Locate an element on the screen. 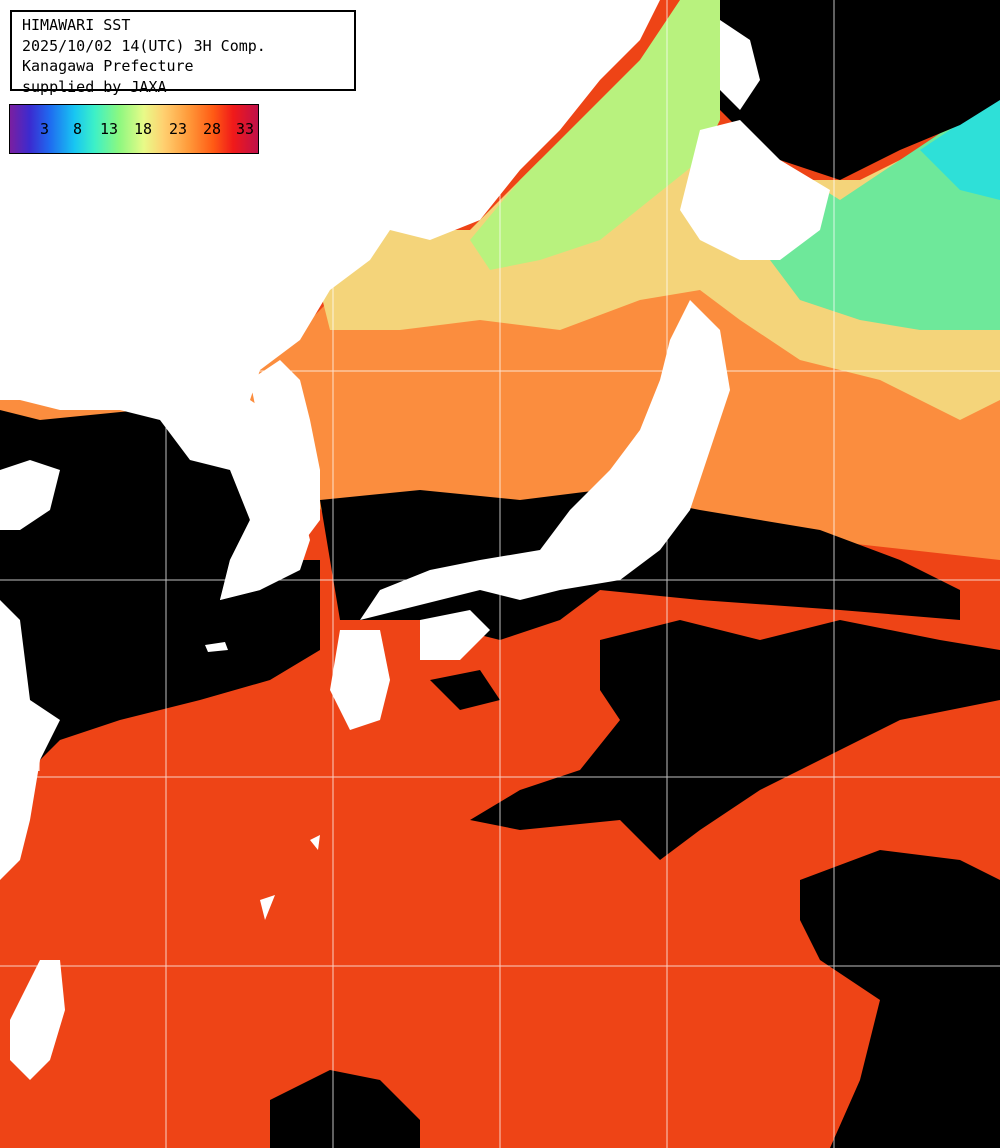 This screenshot has height=1148, width=1000. product-title: HIMAWARI SST is located at coordinates (76, 25).